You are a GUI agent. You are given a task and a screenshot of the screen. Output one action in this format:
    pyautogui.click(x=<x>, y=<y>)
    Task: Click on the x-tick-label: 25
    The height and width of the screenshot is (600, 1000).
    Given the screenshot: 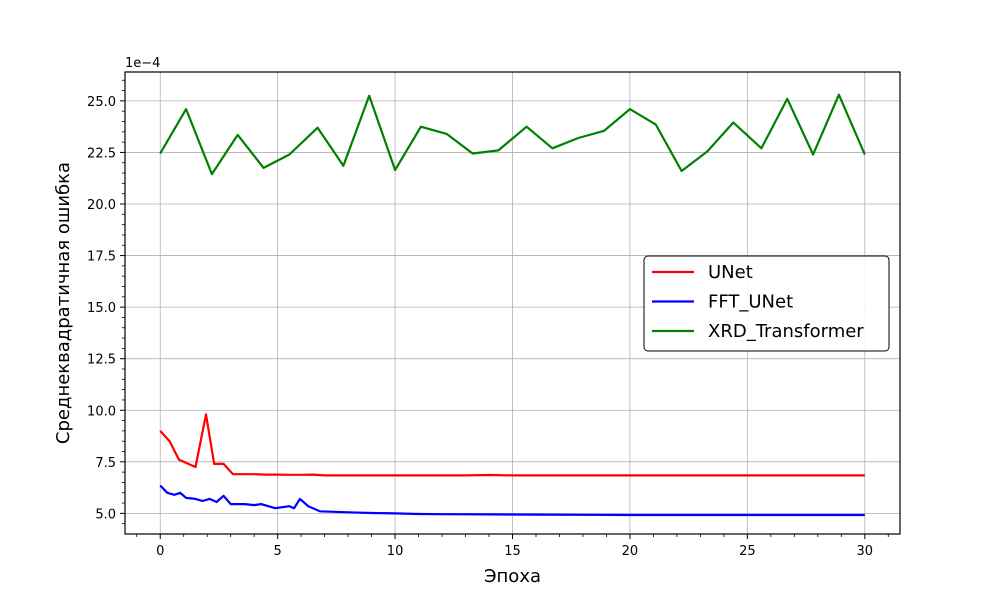 What is the action you would take?
    pyautogui.click(x=747, y=551)
    